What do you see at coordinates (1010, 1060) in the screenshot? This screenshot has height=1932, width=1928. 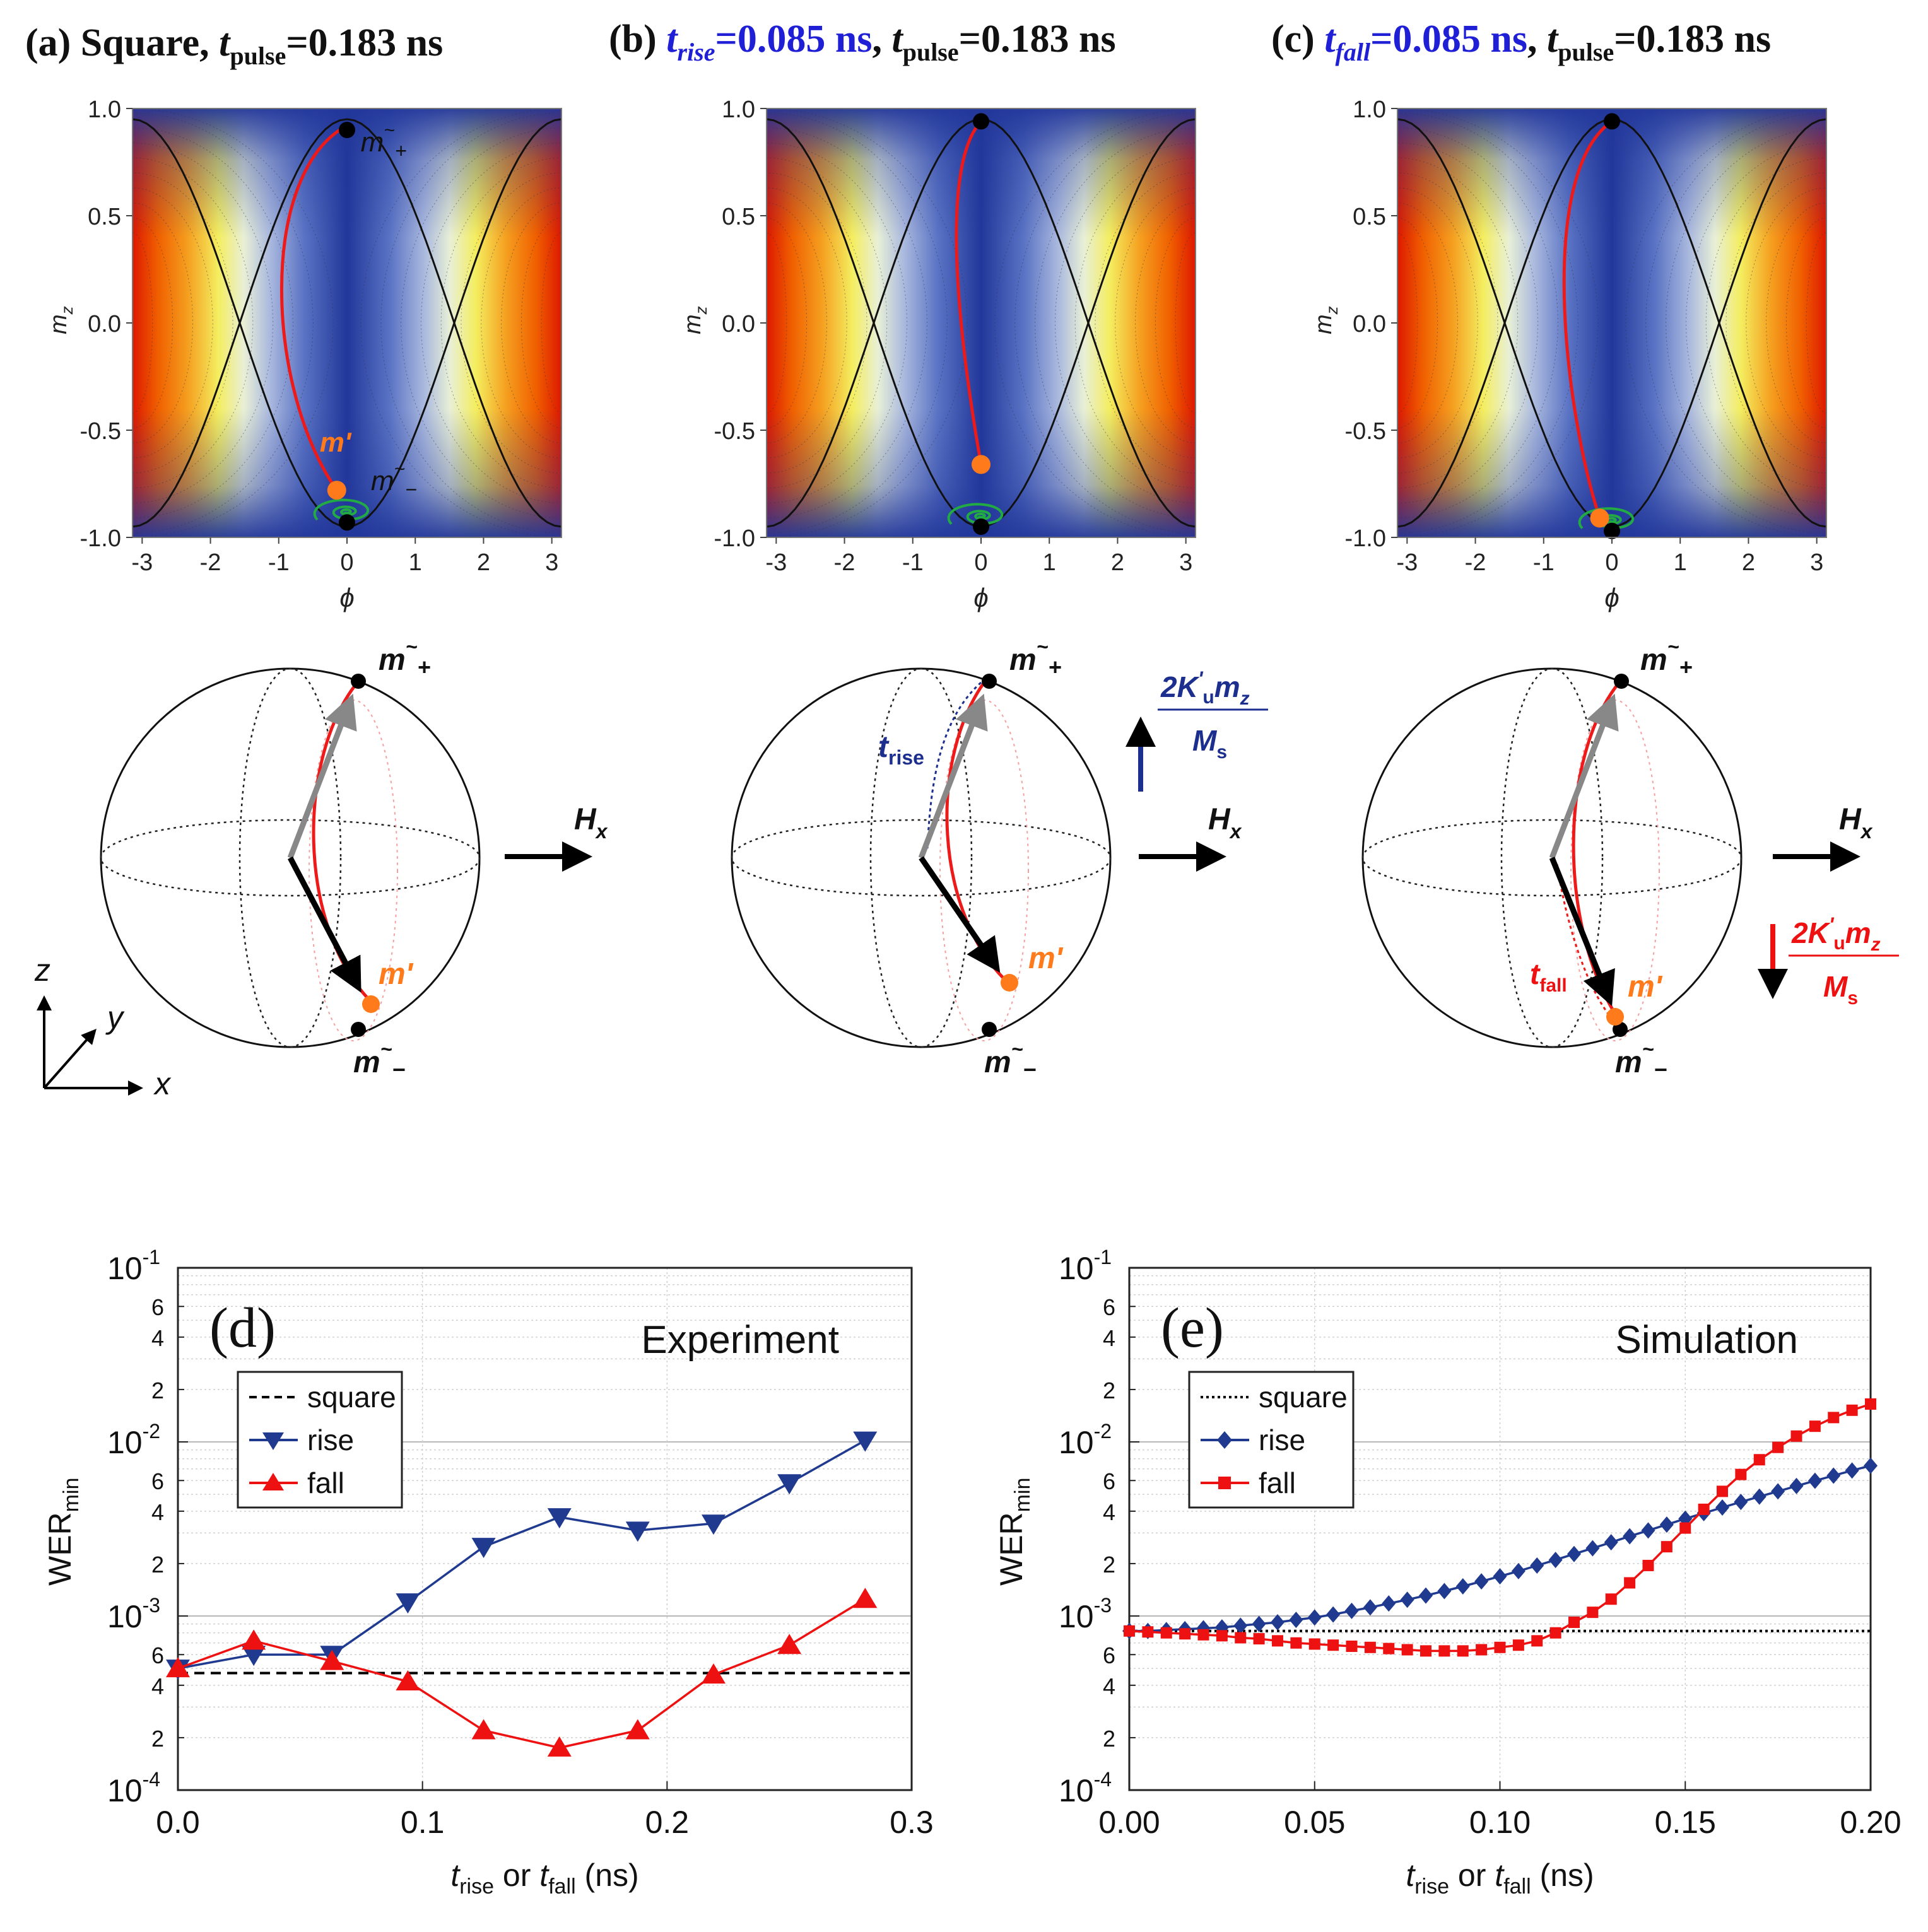 I see `svg-text: m~−` at bounding box center [1010, 1060].